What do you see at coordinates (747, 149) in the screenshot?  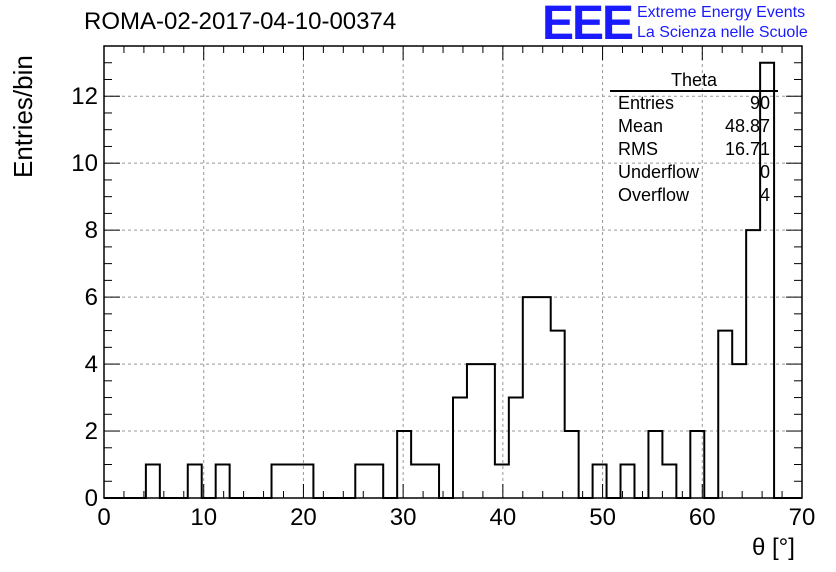 I see `stats-value: 16.71` at bounding box center [747, 149].